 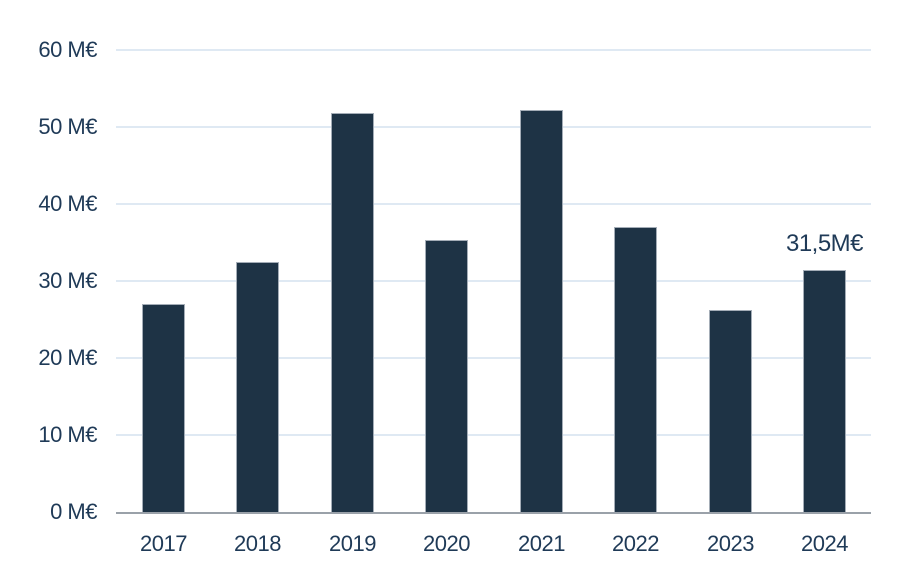 I want to click on x-axis-label-2020: 2020, so click(x=446, y=543).